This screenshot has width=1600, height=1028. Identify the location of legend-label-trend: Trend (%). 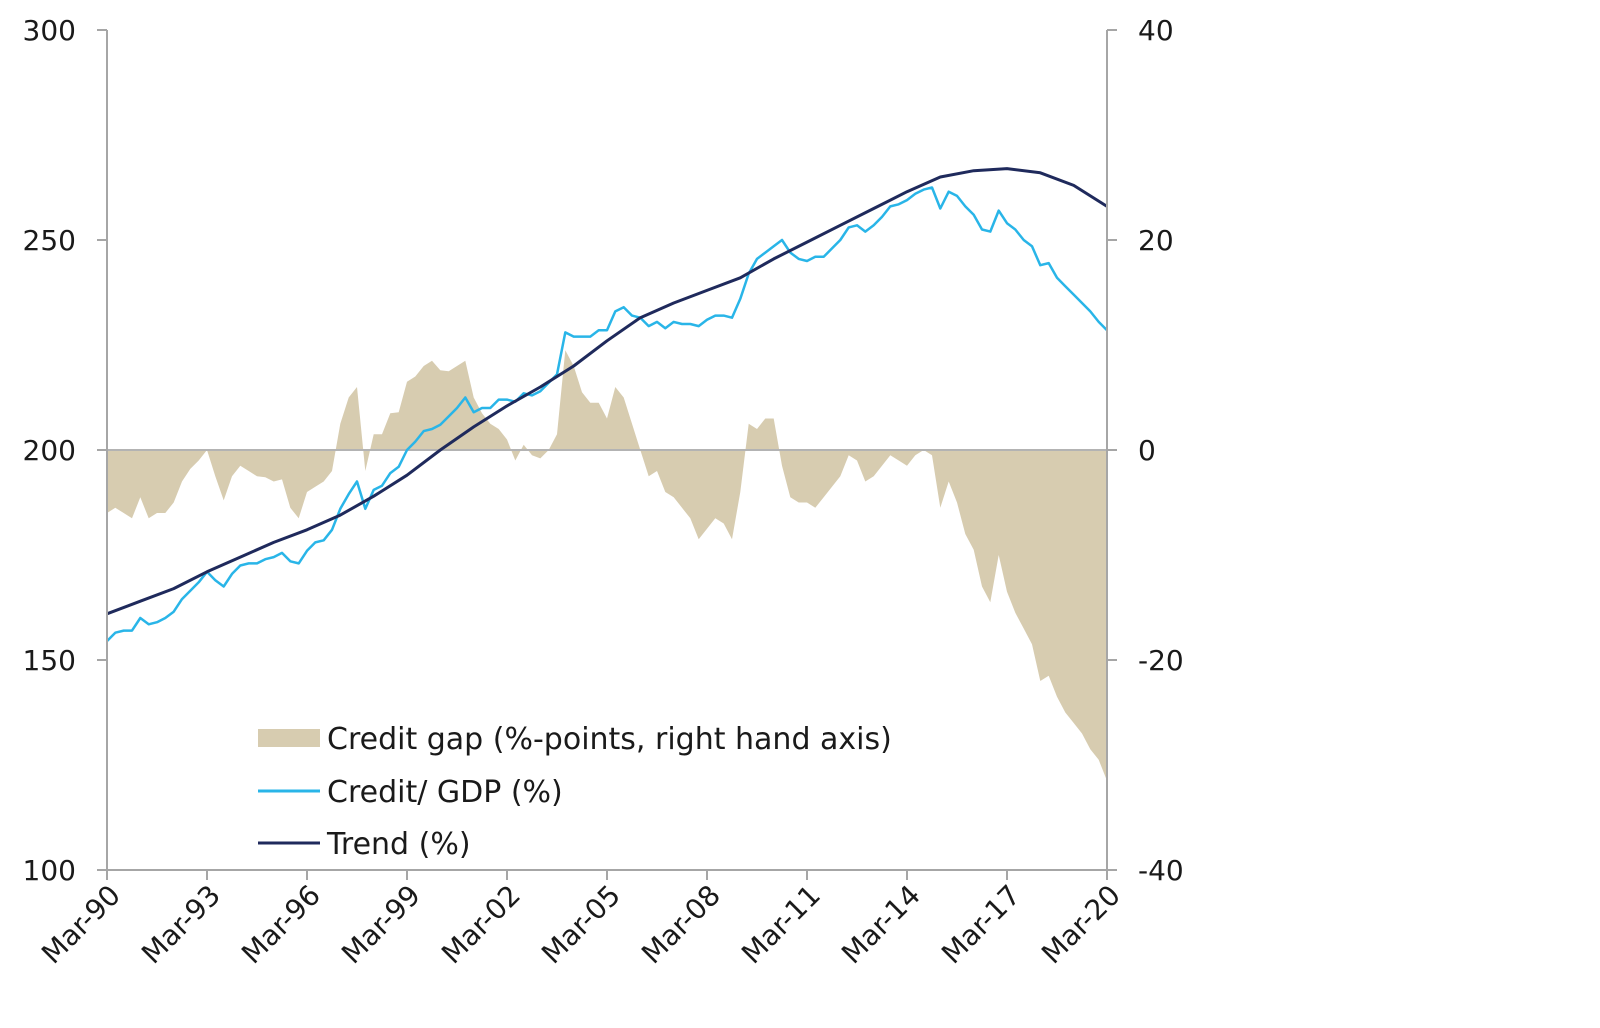
(398, 844).